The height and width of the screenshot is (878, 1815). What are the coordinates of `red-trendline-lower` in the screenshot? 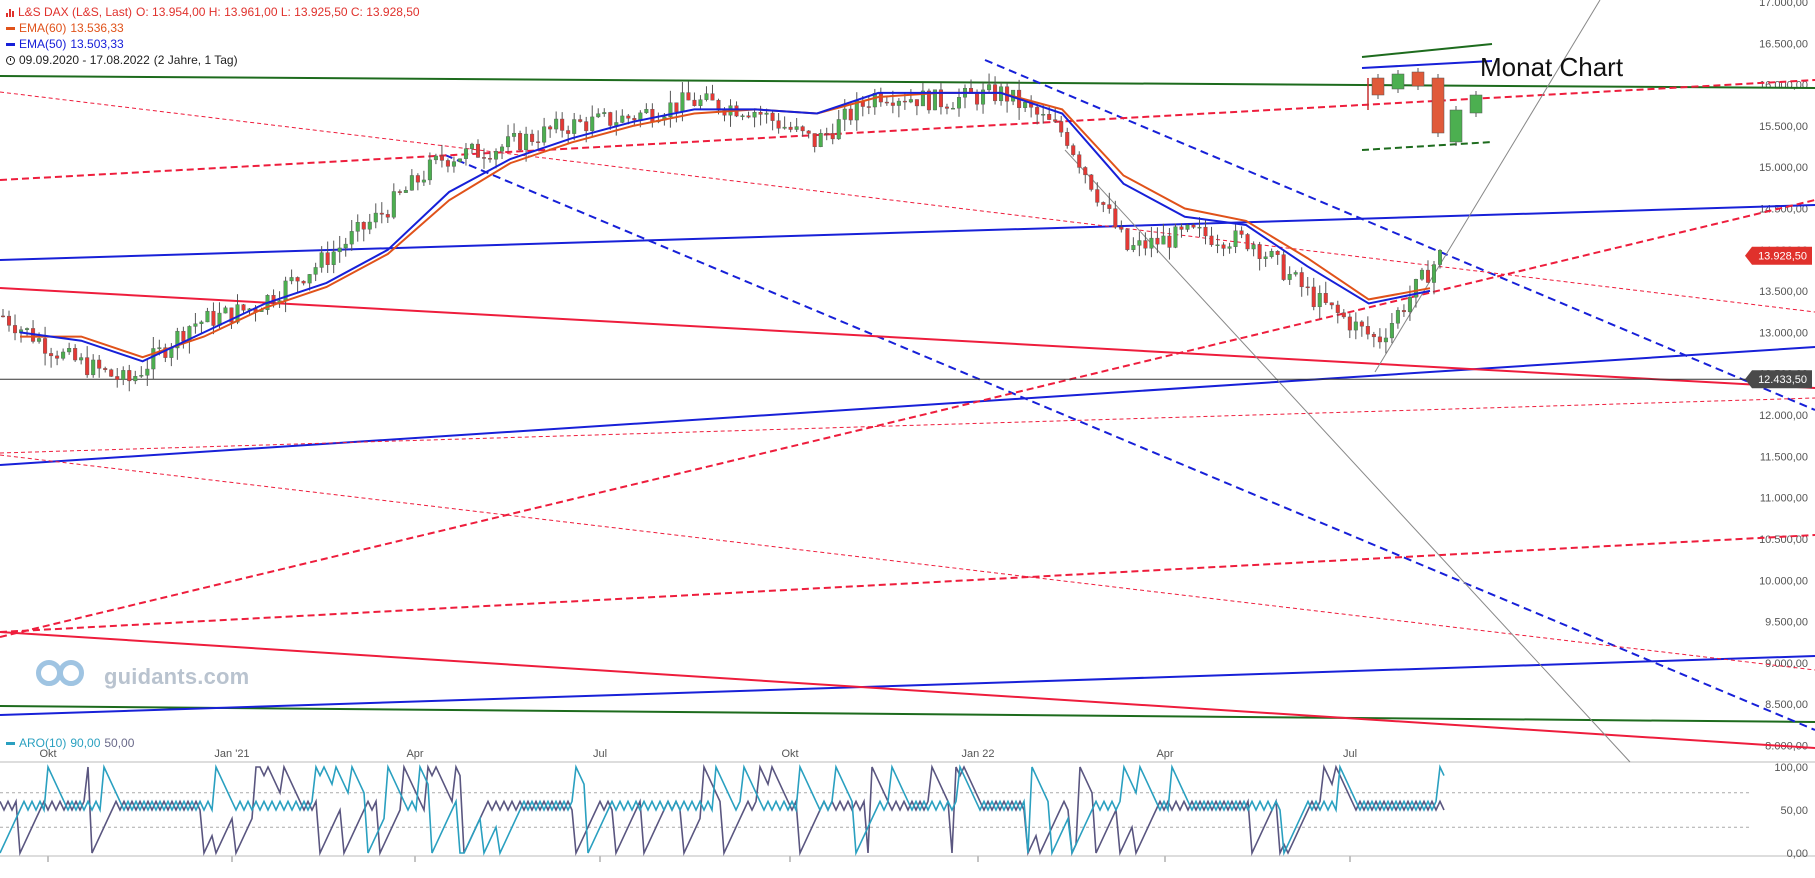 It's located at (907, 690).